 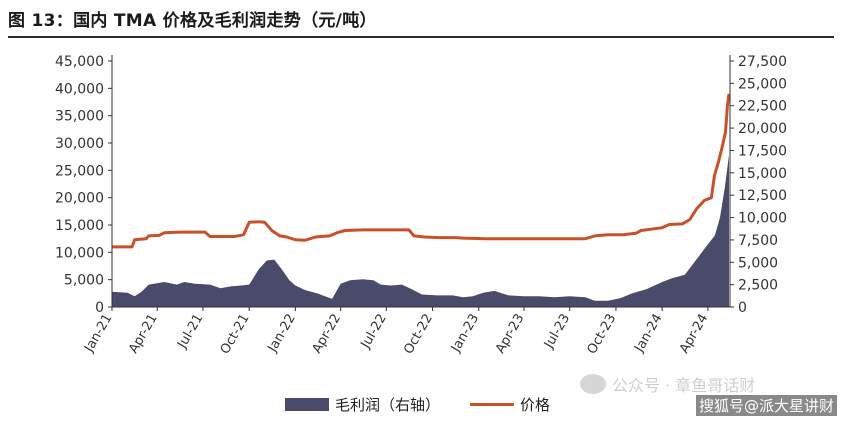 What do you see at coordinates (602, 334) in the screenshot?
I see `x-axis-tick-label: Oct-23` at bounding box center [602, 334].